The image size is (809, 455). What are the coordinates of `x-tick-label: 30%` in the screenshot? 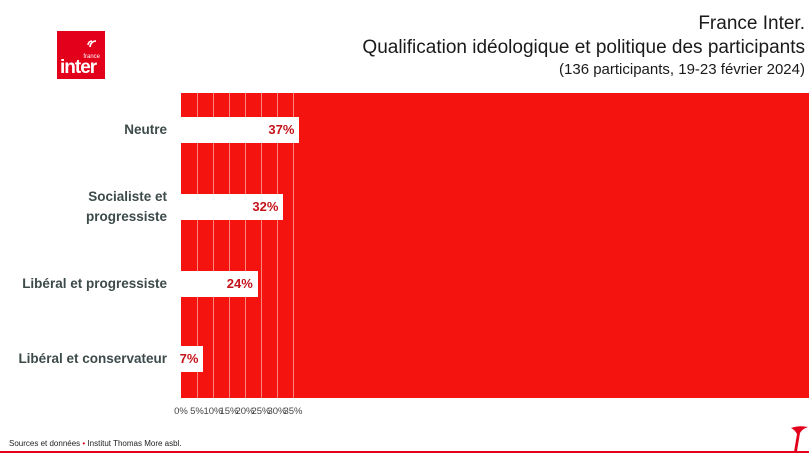 It's located at (277, 411).